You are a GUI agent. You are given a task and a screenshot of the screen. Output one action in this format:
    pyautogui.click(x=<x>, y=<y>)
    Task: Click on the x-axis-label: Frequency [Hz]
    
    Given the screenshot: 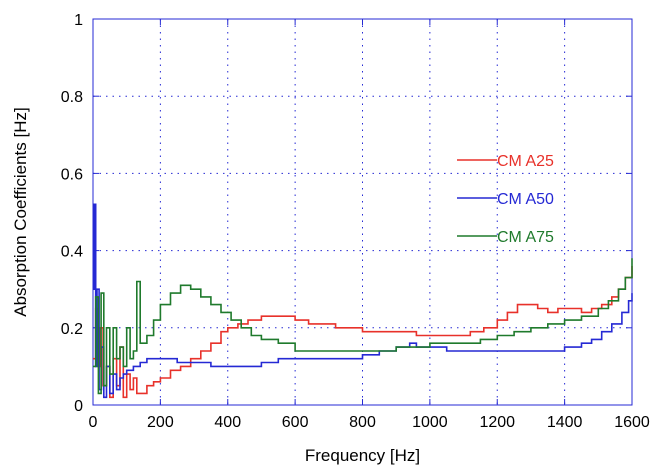 What is the action you would take?
    pyautogui.click(x=362, y=455)
    